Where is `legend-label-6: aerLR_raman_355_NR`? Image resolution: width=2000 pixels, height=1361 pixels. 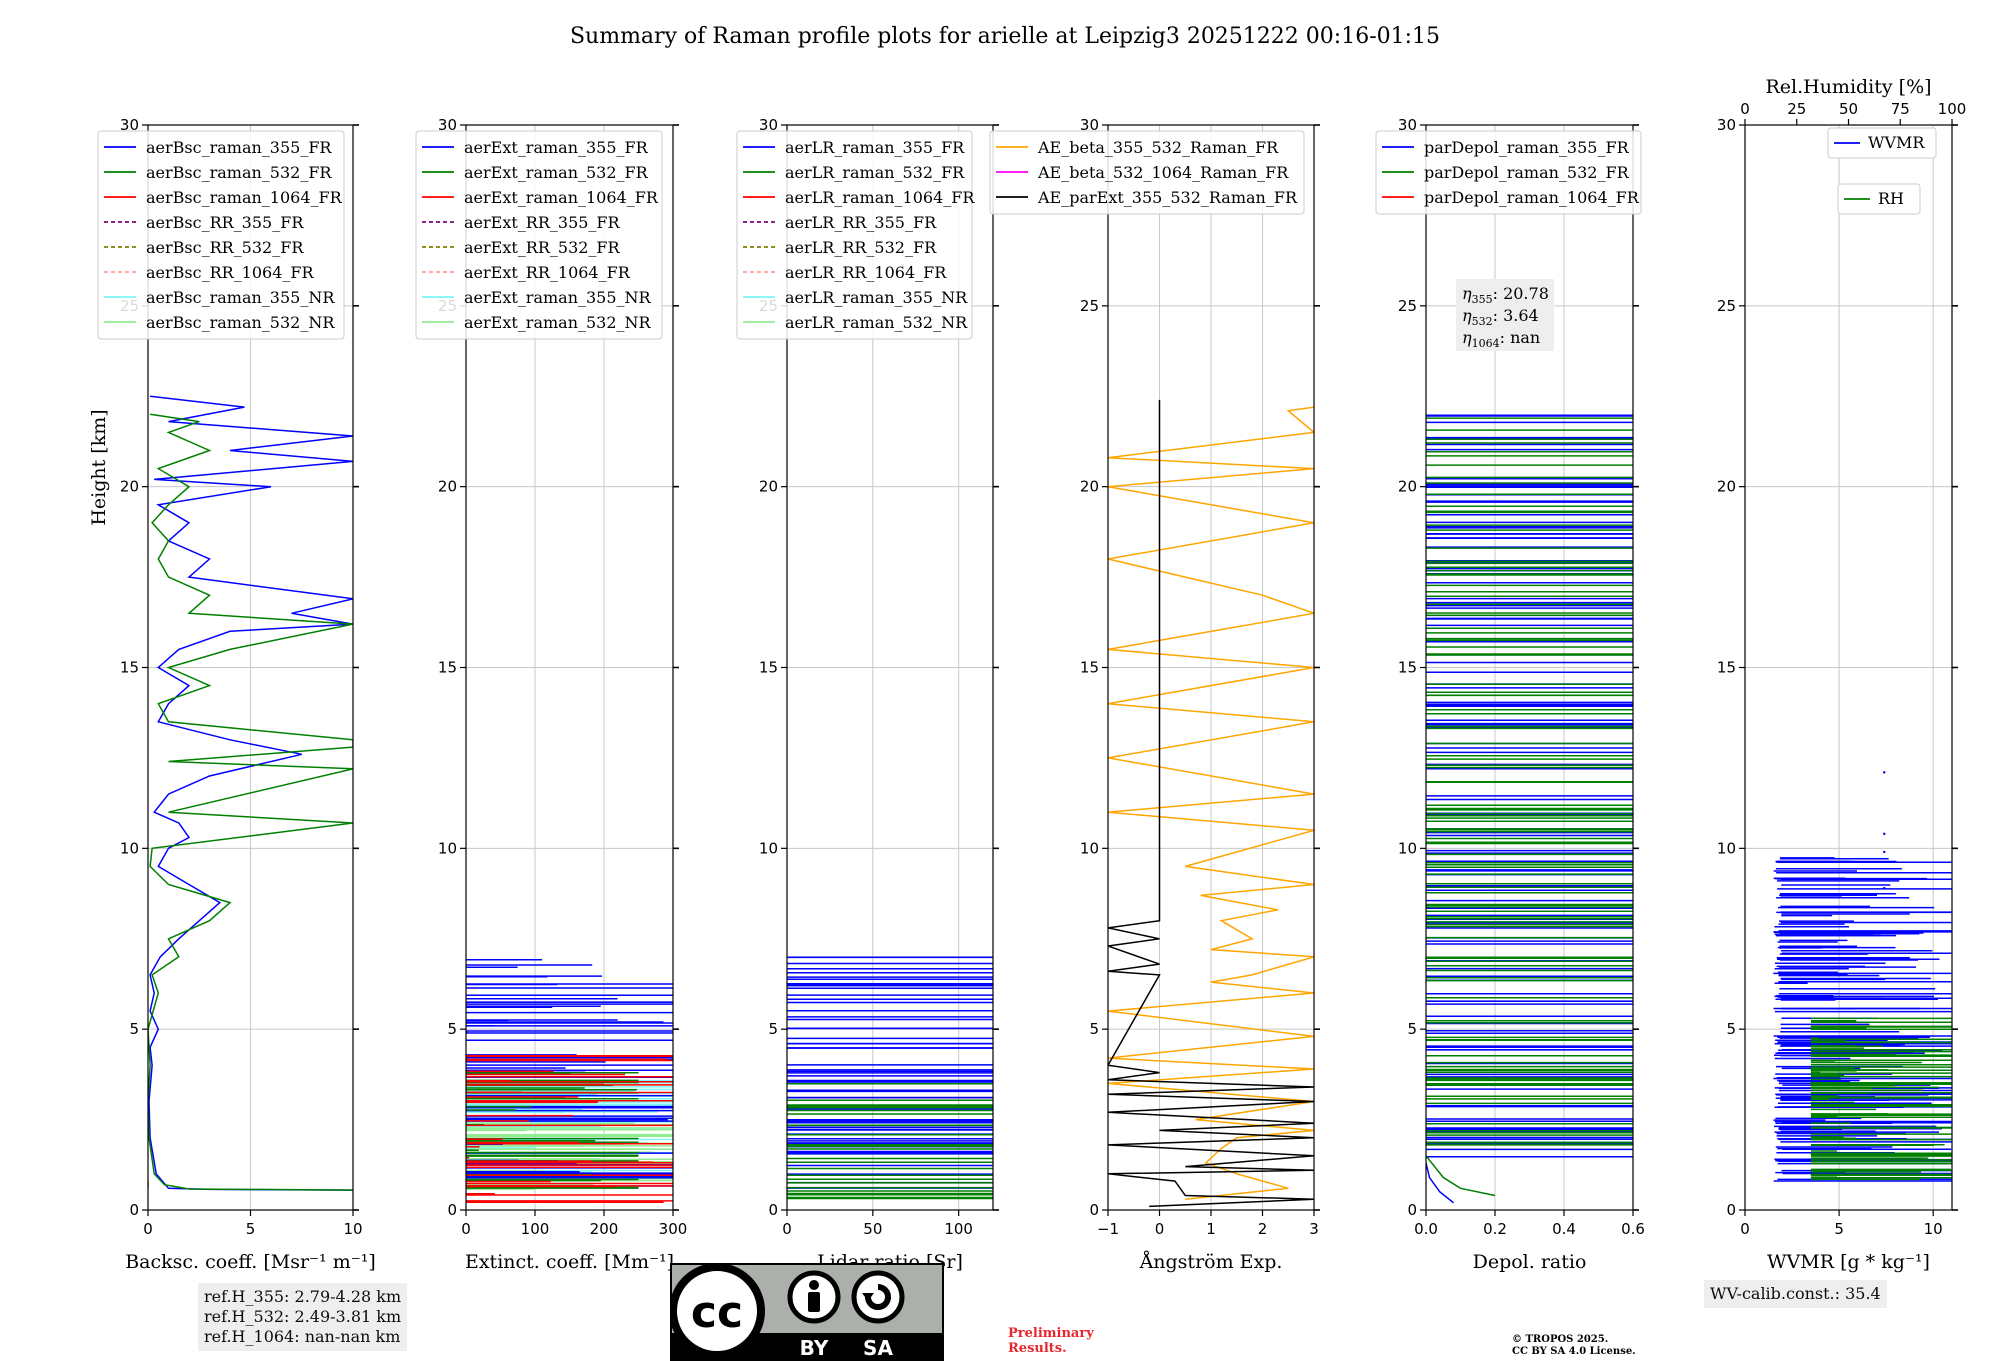
legend-label-6: aerLR_raman_355_NR is located at coordinates (876, 297).